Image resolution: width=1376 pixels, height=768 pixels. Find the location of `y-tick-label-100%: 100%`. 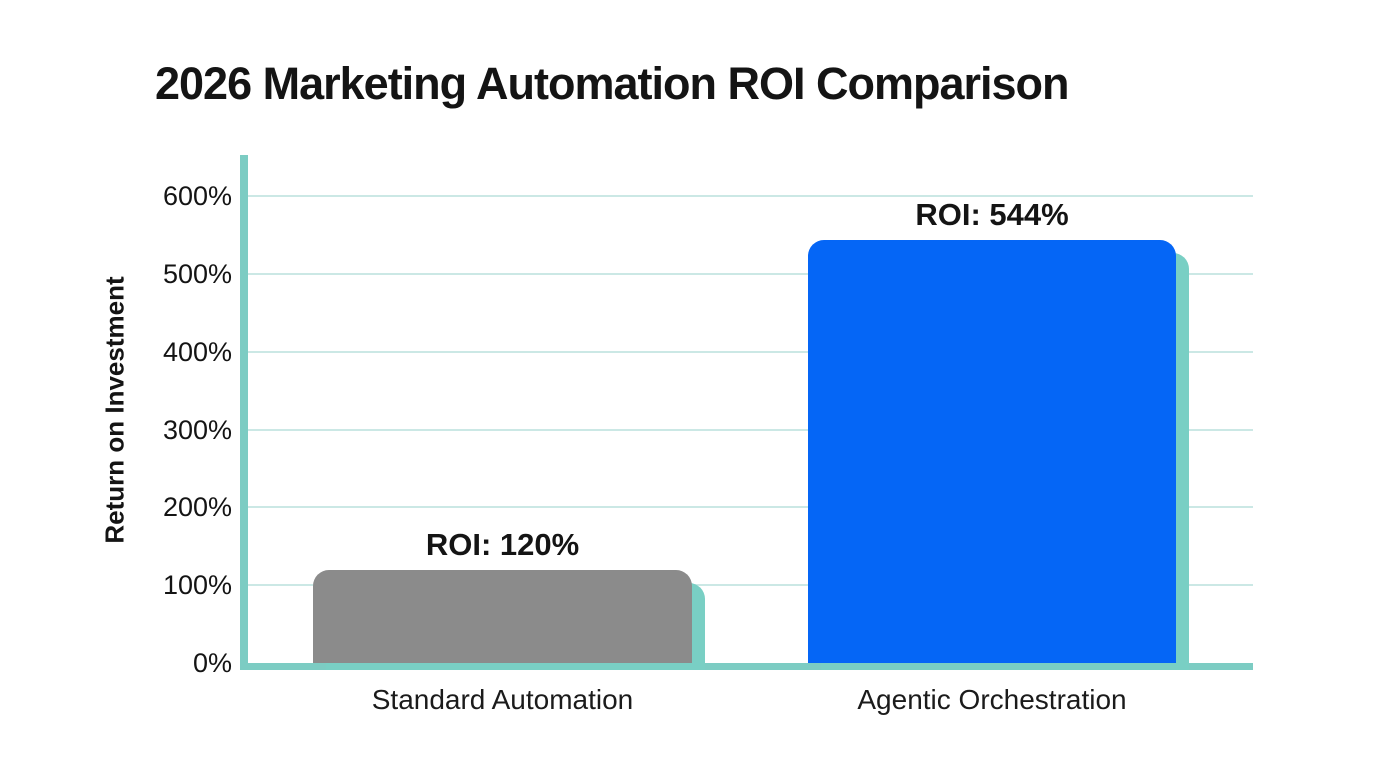

y-tick-label-100%: 100% is located at coordinates (197, 585).